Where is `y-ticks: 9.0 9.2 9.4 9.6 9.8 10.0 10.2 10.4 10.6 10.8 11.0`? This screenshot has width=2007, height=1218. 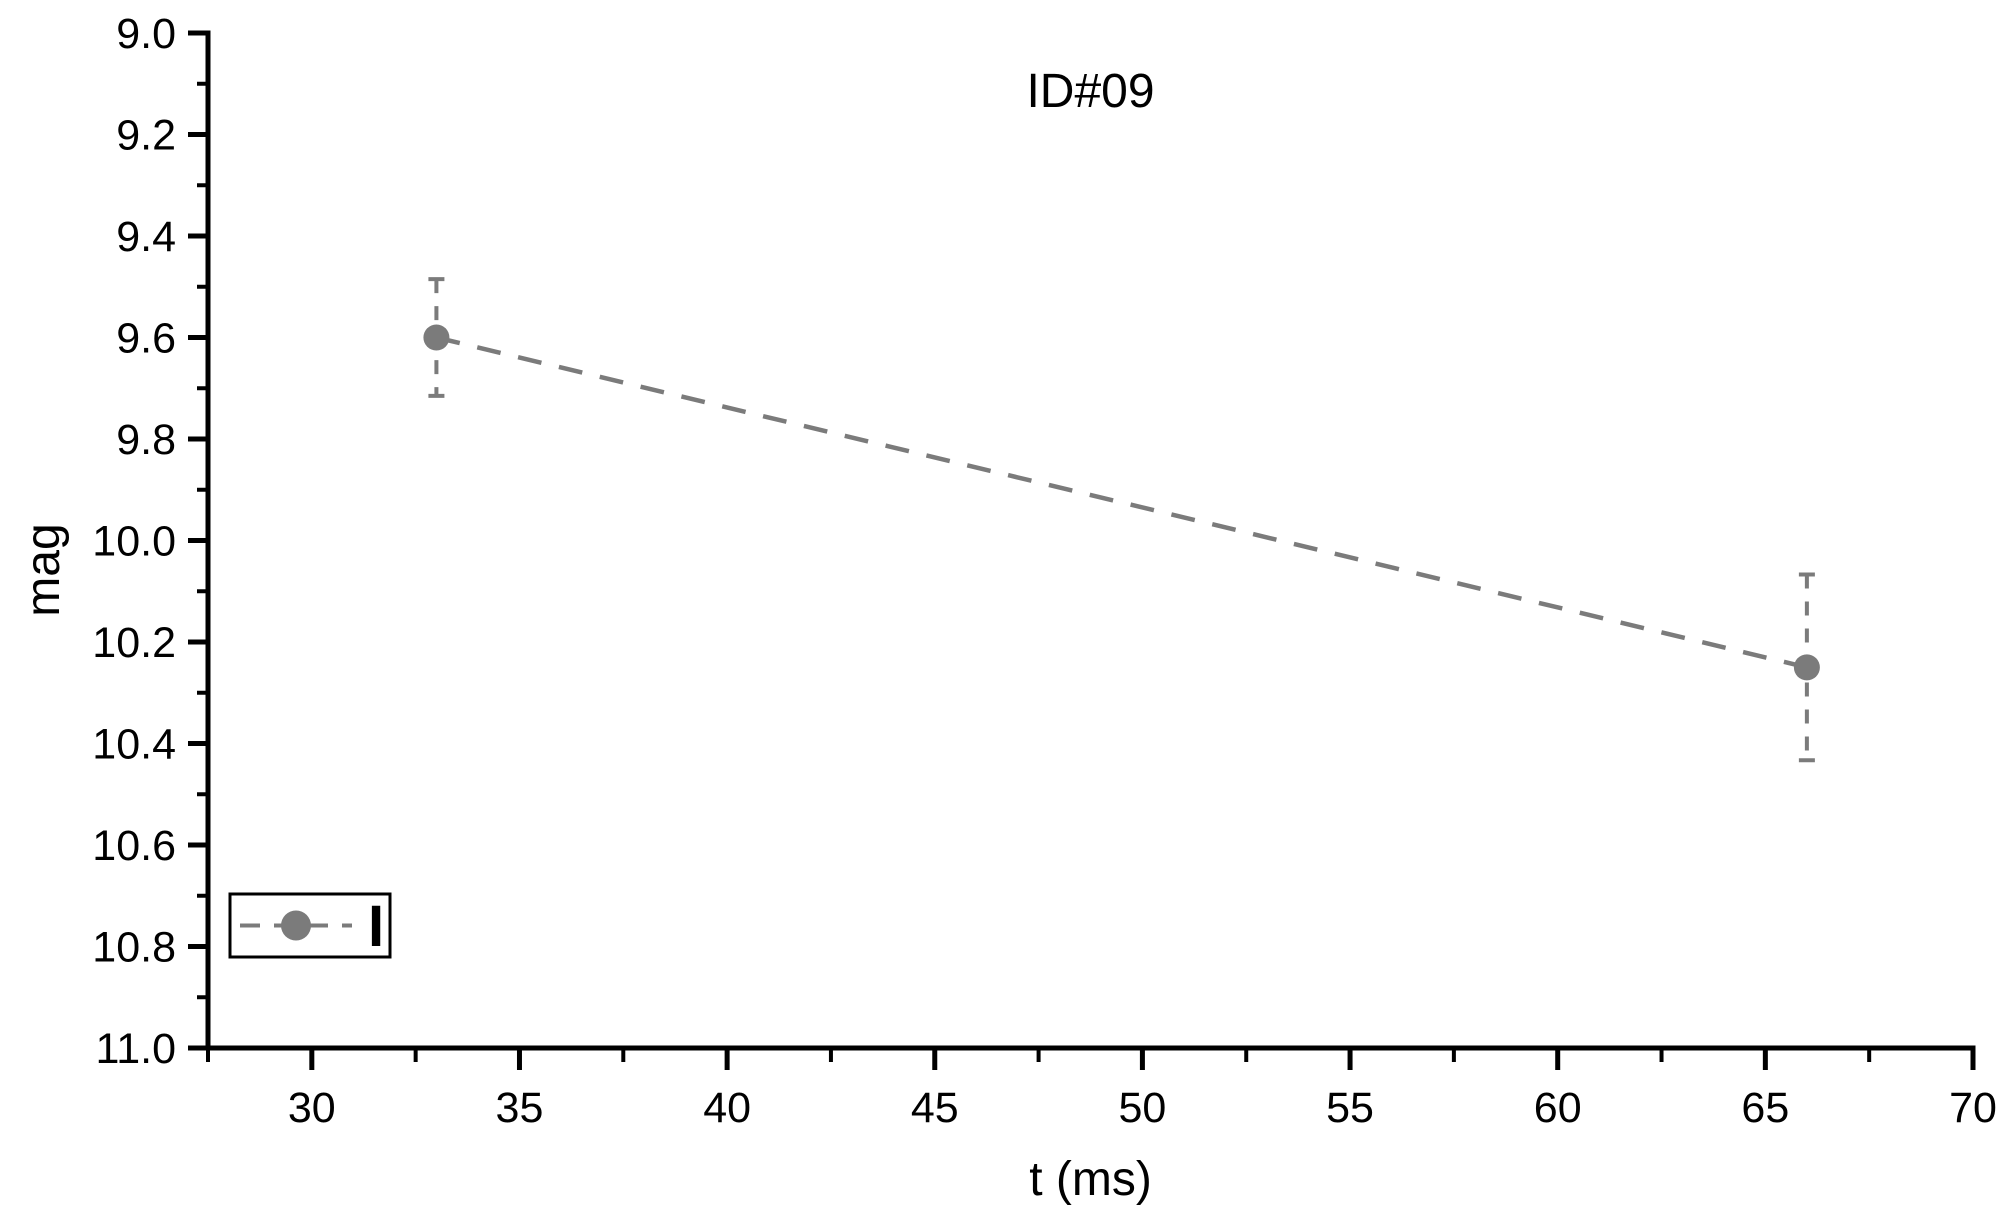 y-ticks: 9.0 9.2 9.4 9.6 9.8 10.0 10.2 10.4 10.6 10.8 11.0 is located at coordinates (150, 541).